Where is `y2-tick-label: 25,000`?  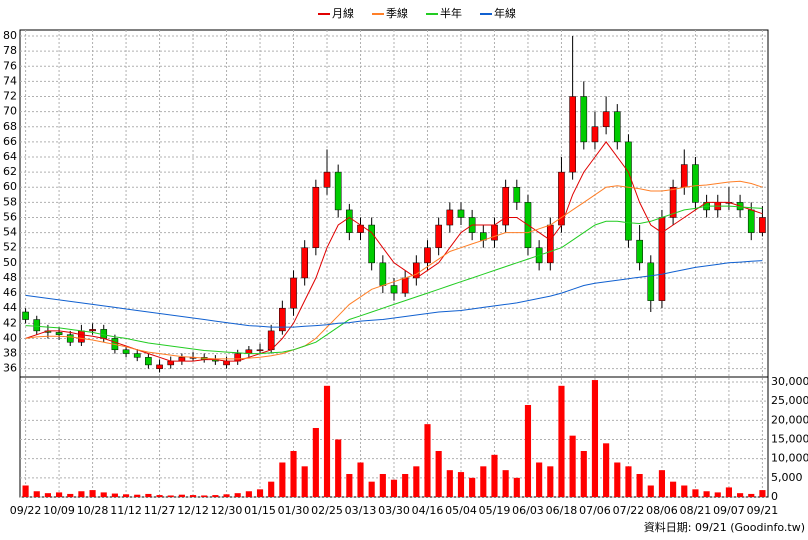
y2-tick-label: 25,000 is located at coordinates (789, 400).